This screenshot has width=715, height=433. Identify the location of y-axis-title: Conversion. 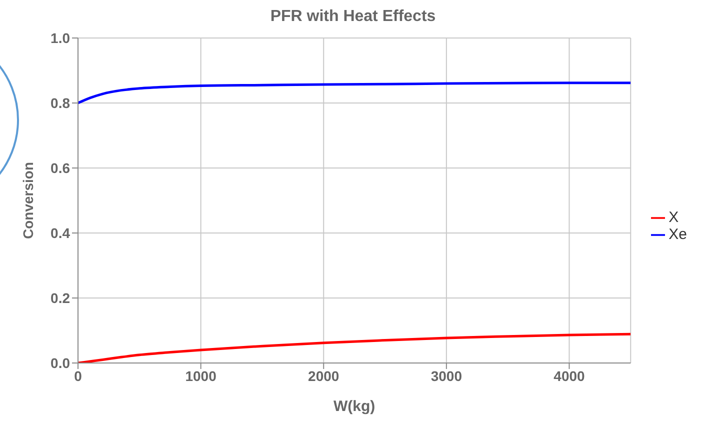
(28, 201).